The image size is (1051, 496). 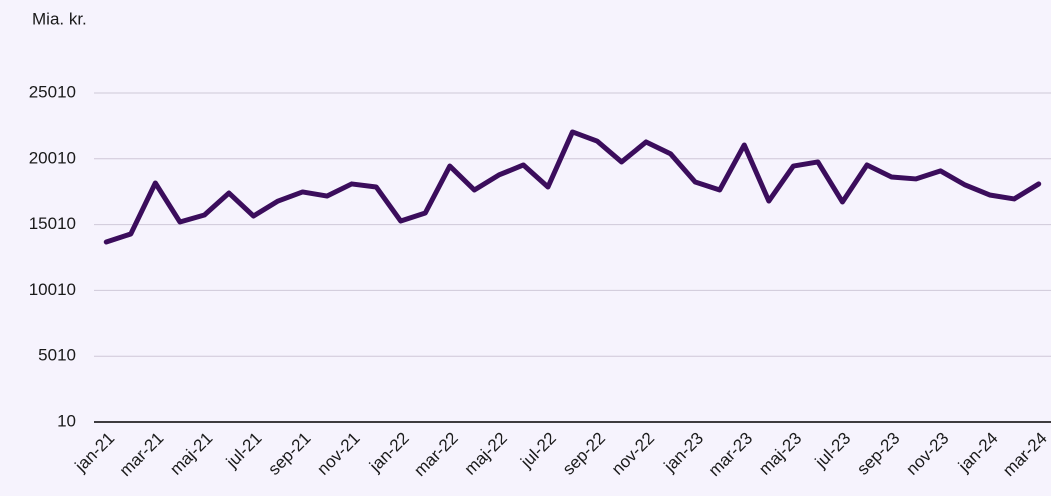 What do you see at coordinates (66, 420) in the screenshot?
I see `y-tick-label: 10` at bounding box center [66, 420].